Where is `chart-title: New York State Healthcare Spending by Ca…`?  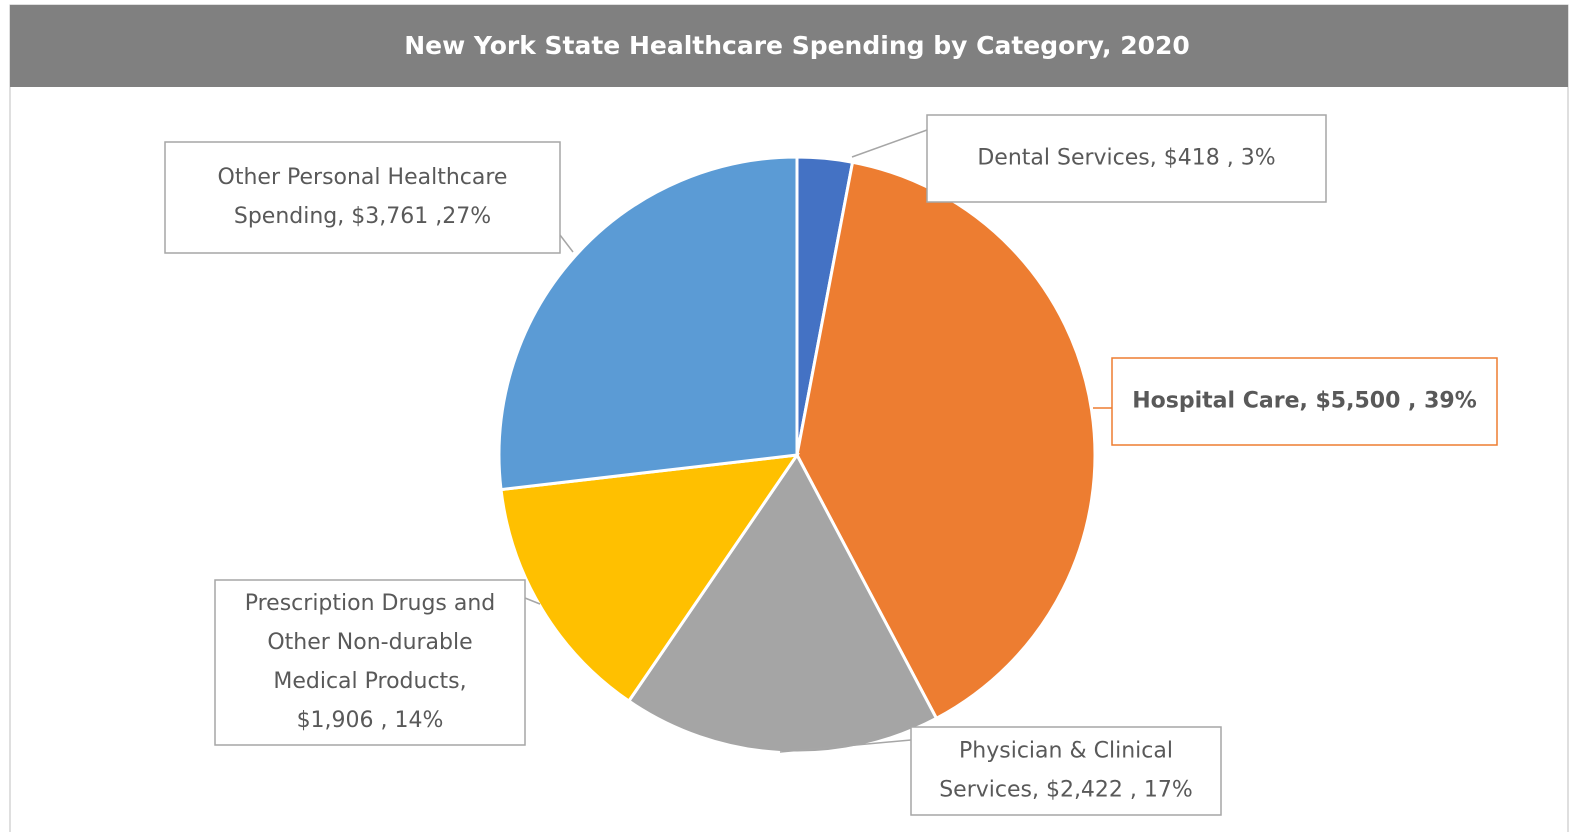
chart-title: New York State Healthcare Spending by Ca… is located at coordinates (797, 45).